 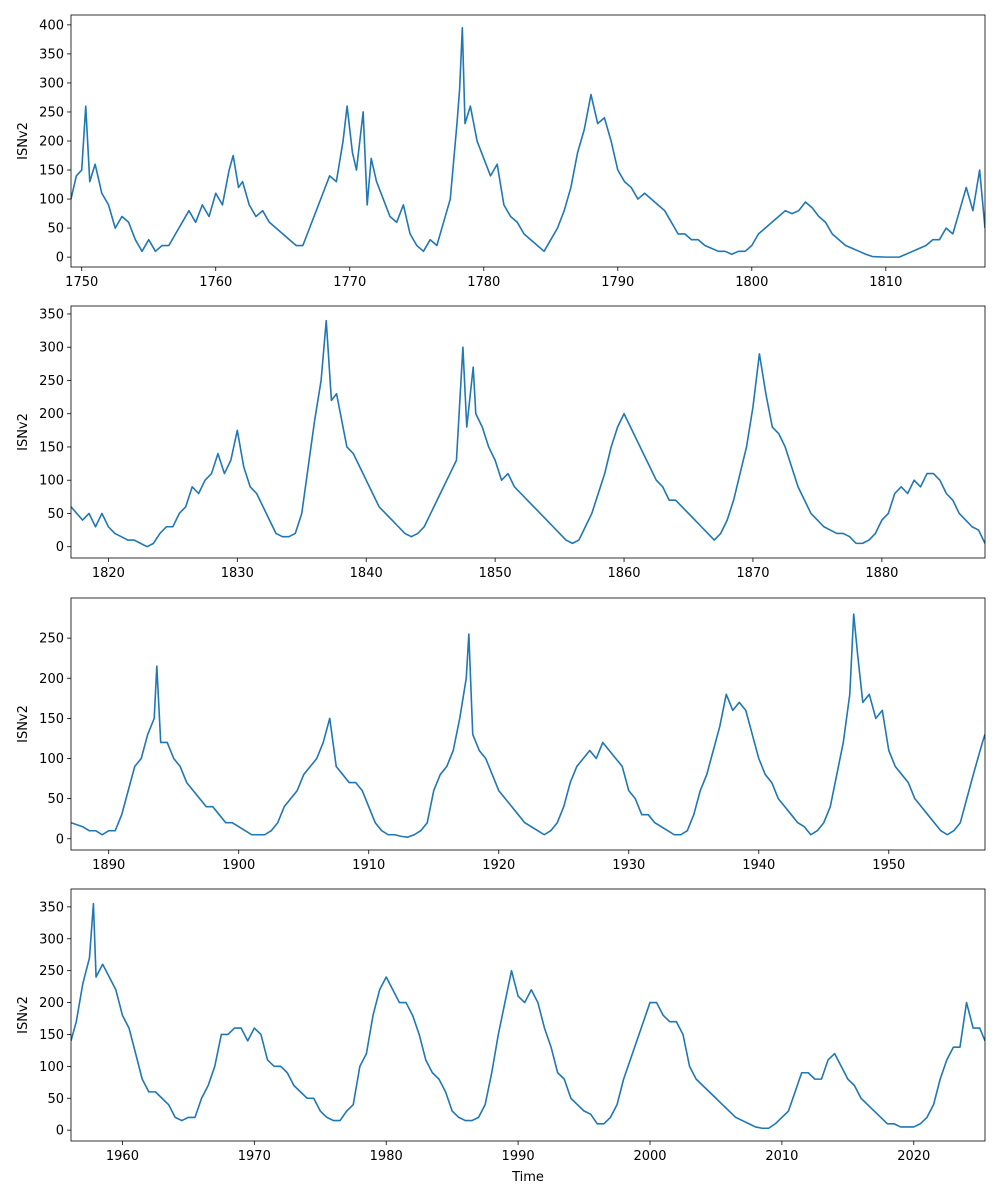 What do you see at coordinates (781, 1156) in the screenshot?
I see `x-tick-label: 2010` at bounding box center [781, 1156].